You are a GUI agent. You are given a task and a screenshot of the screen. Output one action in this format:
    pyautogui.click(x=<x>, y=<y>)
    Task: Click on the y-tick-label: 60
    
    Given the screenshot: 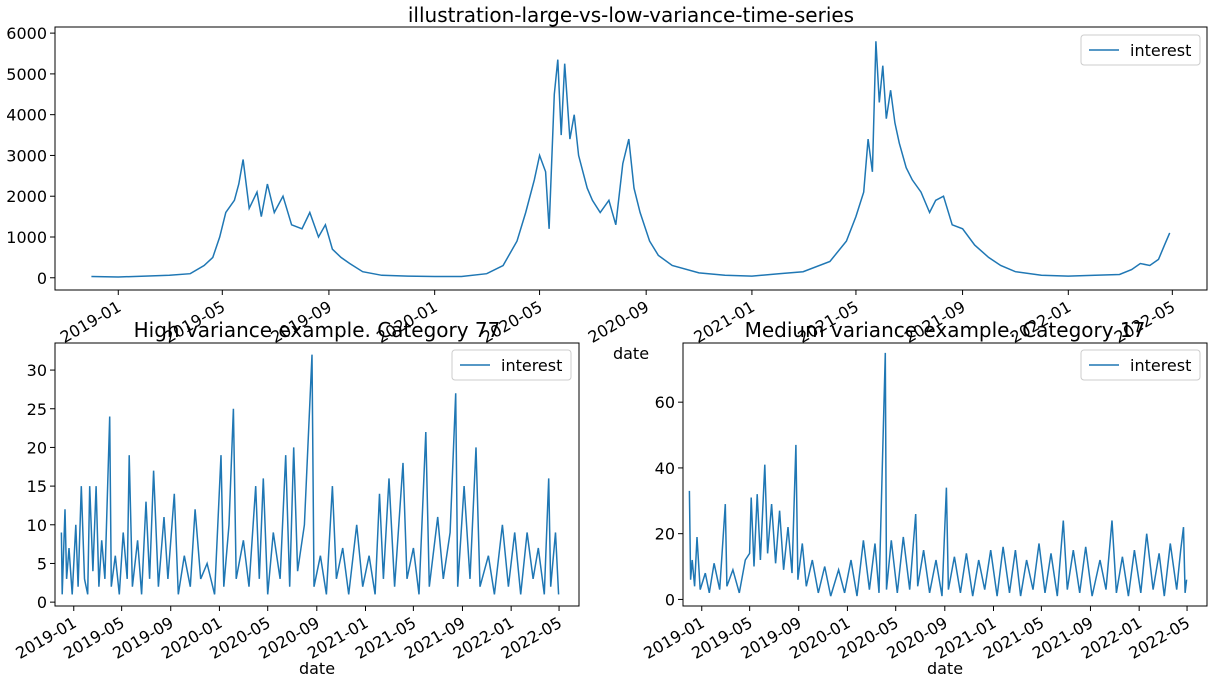 What is the action you would take?
    pyautogui.click(x=665, y=402)
    